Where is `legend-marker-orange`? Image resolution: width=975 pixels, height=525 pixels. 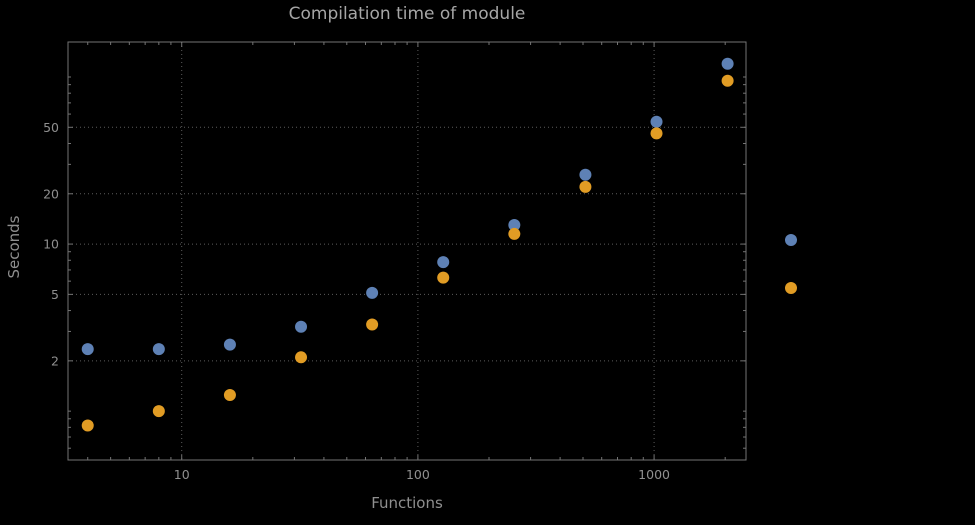 legend-marker-orange is located at coordinates (791, 288).